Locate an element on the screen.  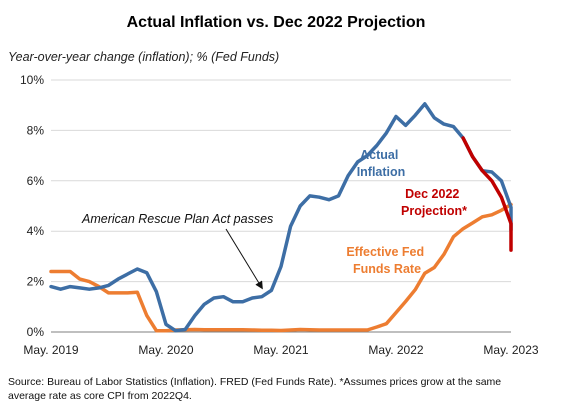
y-tick-label: 6% is located at coordinates (36, 181).